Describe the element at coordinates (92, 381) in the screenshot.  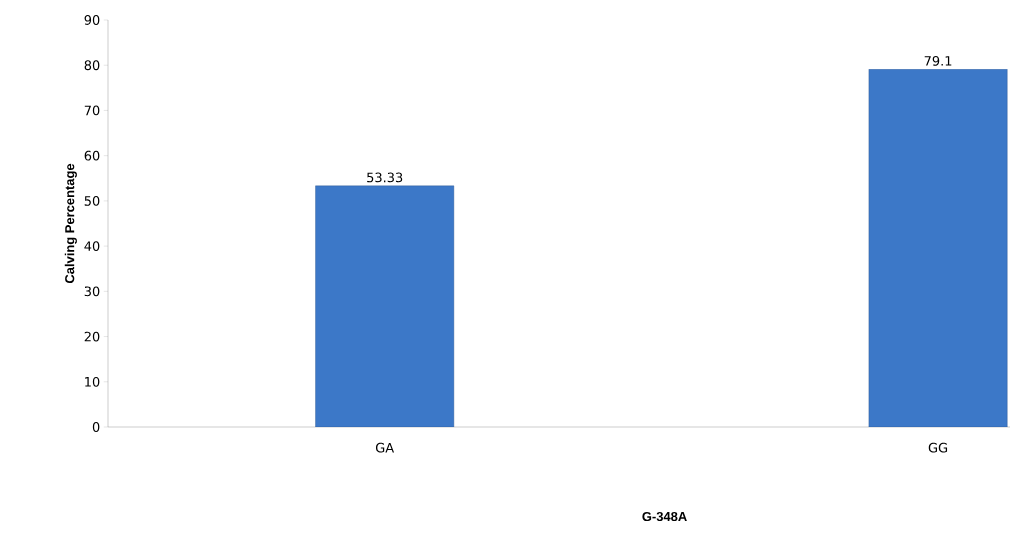
I see `y-tick-label: 10` at that location.